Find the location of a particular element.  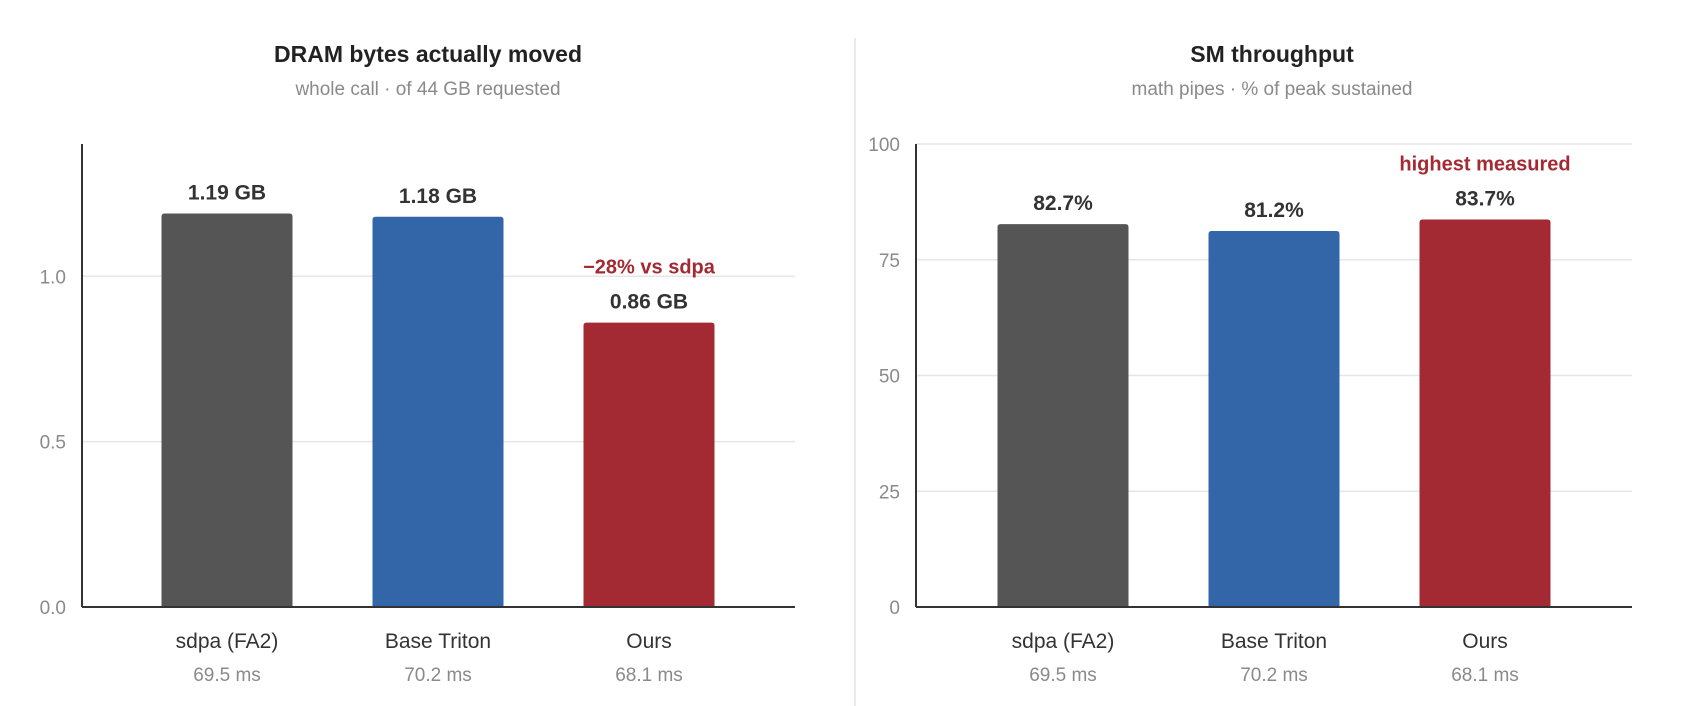

annotation: highest measured is located at coordinates (1484, 164).